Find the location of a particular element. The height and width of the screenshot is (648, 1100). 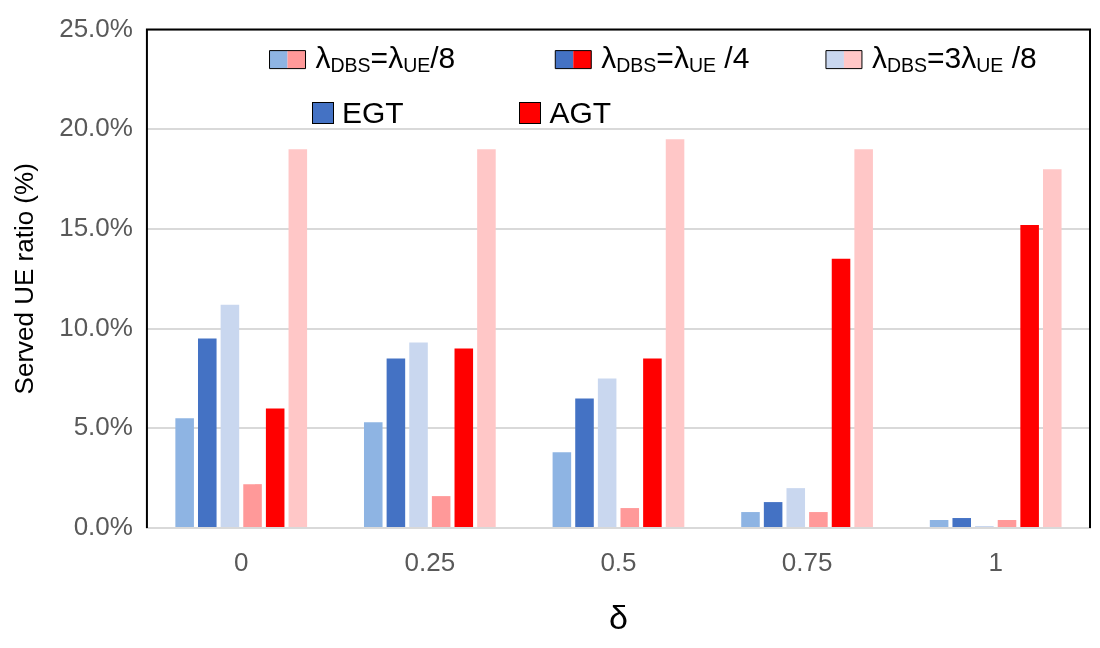

y-axis-title: Served UE ratio (%) is located at coordinates (23, 279).